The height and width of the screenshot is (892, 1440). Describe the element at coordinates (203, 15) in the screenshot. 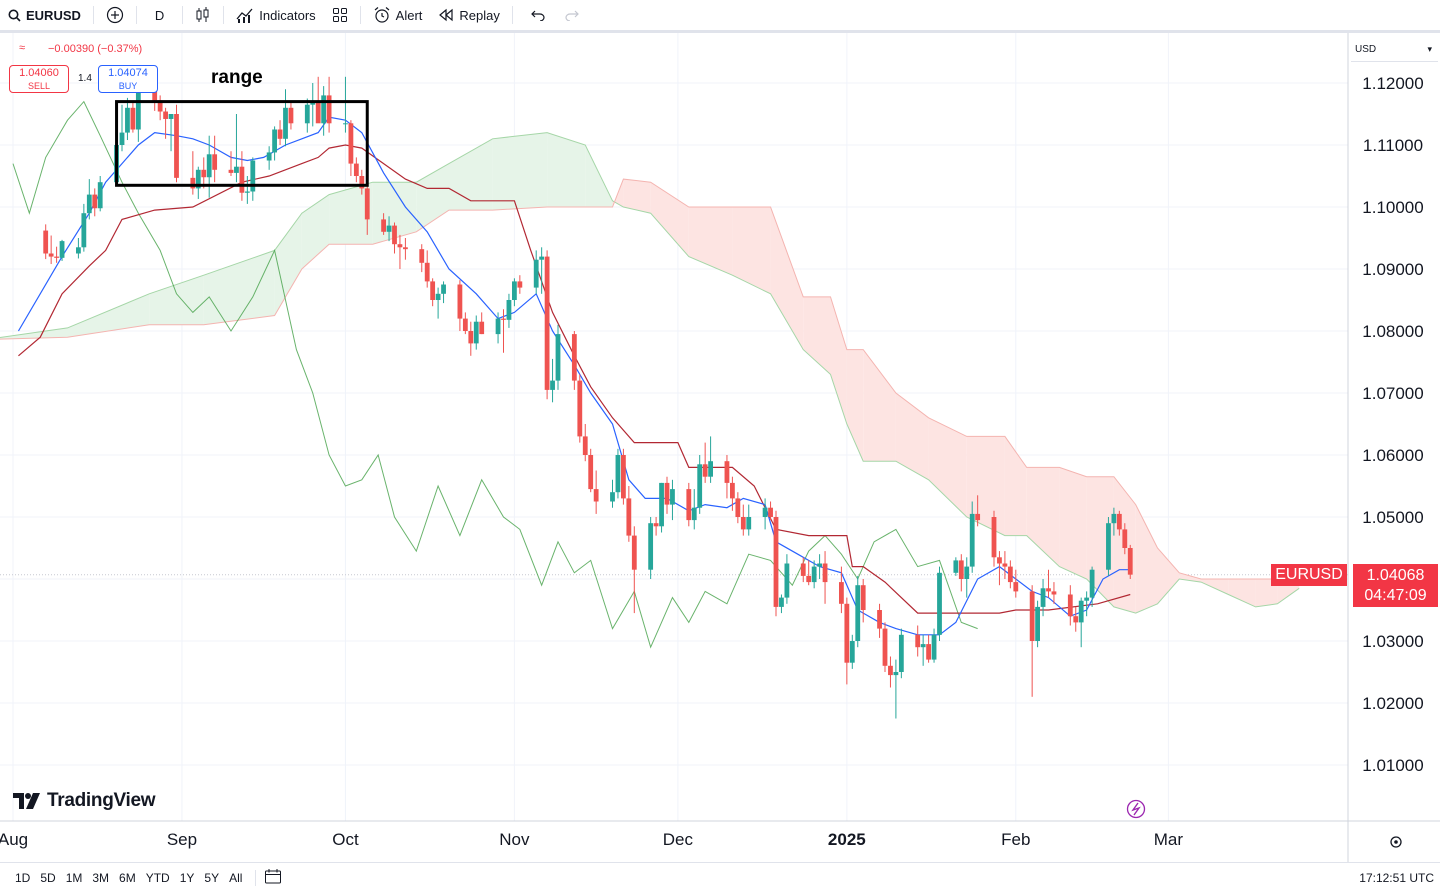

I see `chart-type-button` at that location.